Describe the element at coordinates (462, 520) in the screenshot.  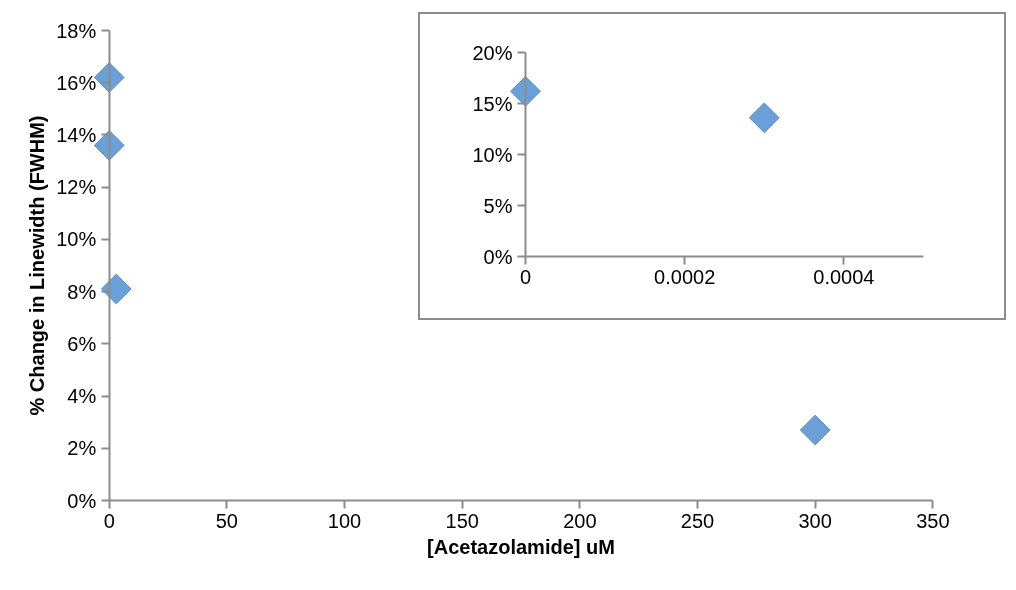
I see `x-tick-label: 150` at that location.